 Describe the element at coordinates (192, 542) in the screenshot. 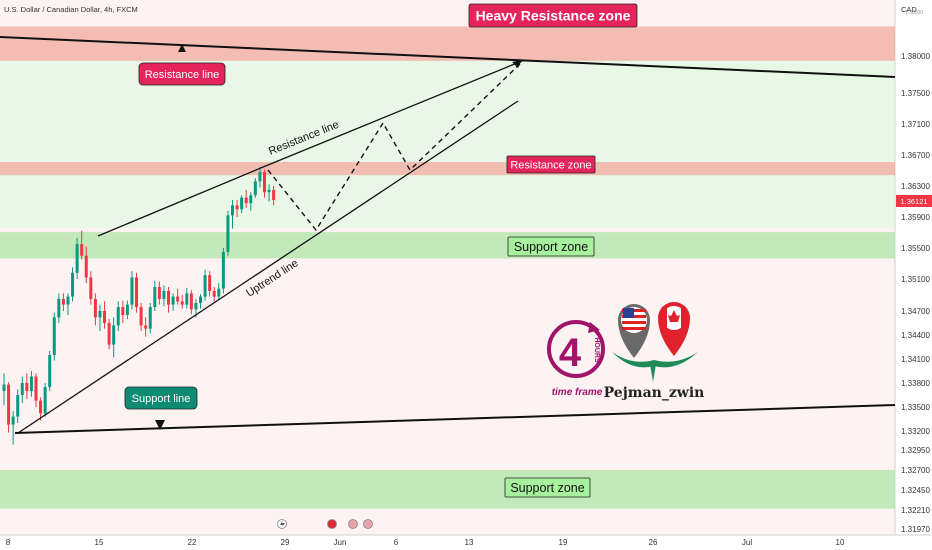

I see `x-tick-label: 22` at that location.